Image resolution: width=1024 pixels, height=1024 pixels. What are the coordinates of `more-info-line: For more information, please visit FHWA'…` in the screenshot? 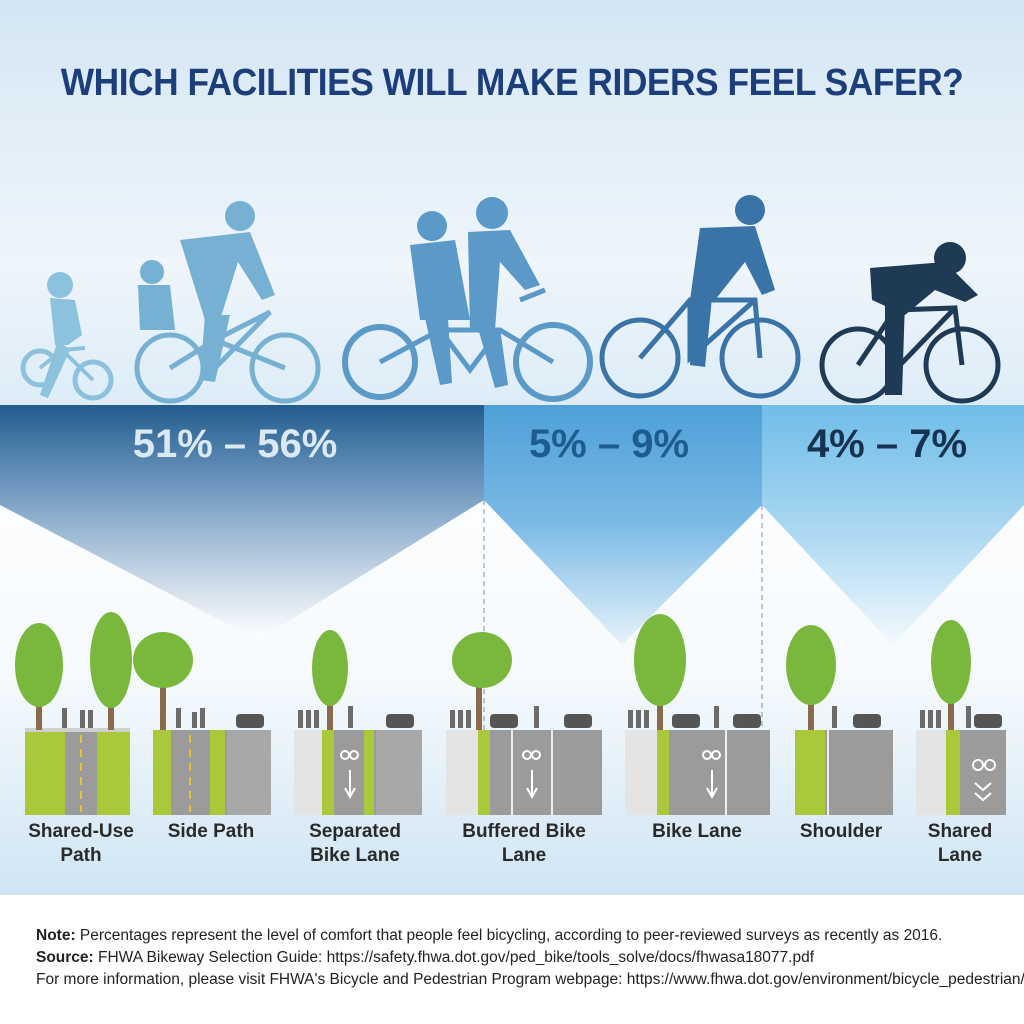 It's located at (530, 979).